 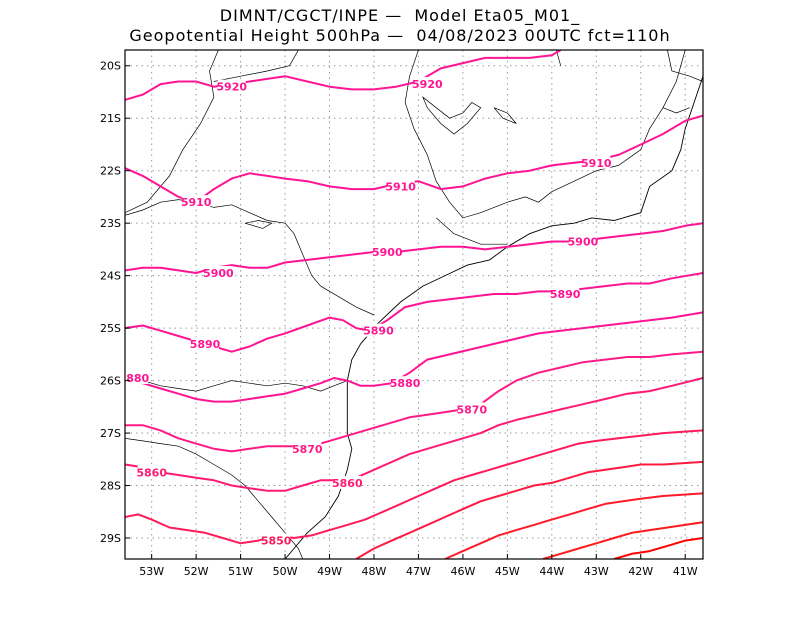 I want to click on lon-tick-label: 48W, so click(x=374, y=571).